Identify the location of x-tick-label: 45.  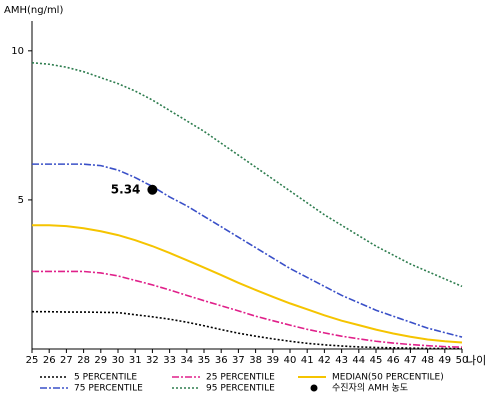
(376, 360).